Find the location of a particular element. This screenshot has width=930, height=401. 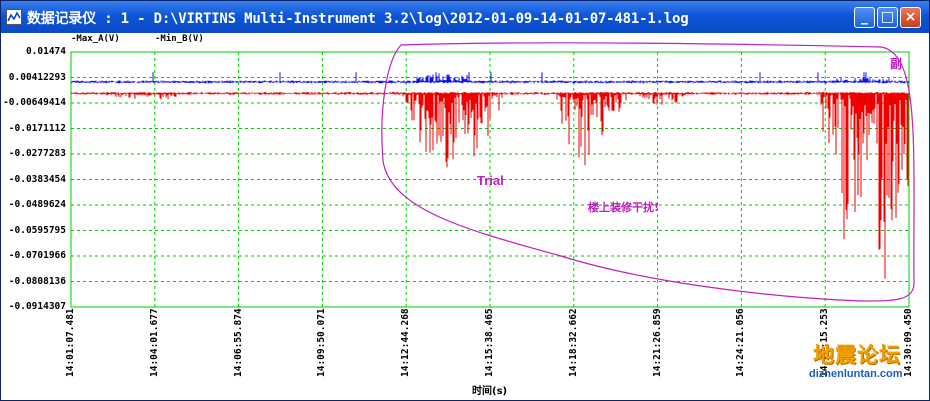

watermark-logo: 地震论坛 is located at coordinates (857, 354).